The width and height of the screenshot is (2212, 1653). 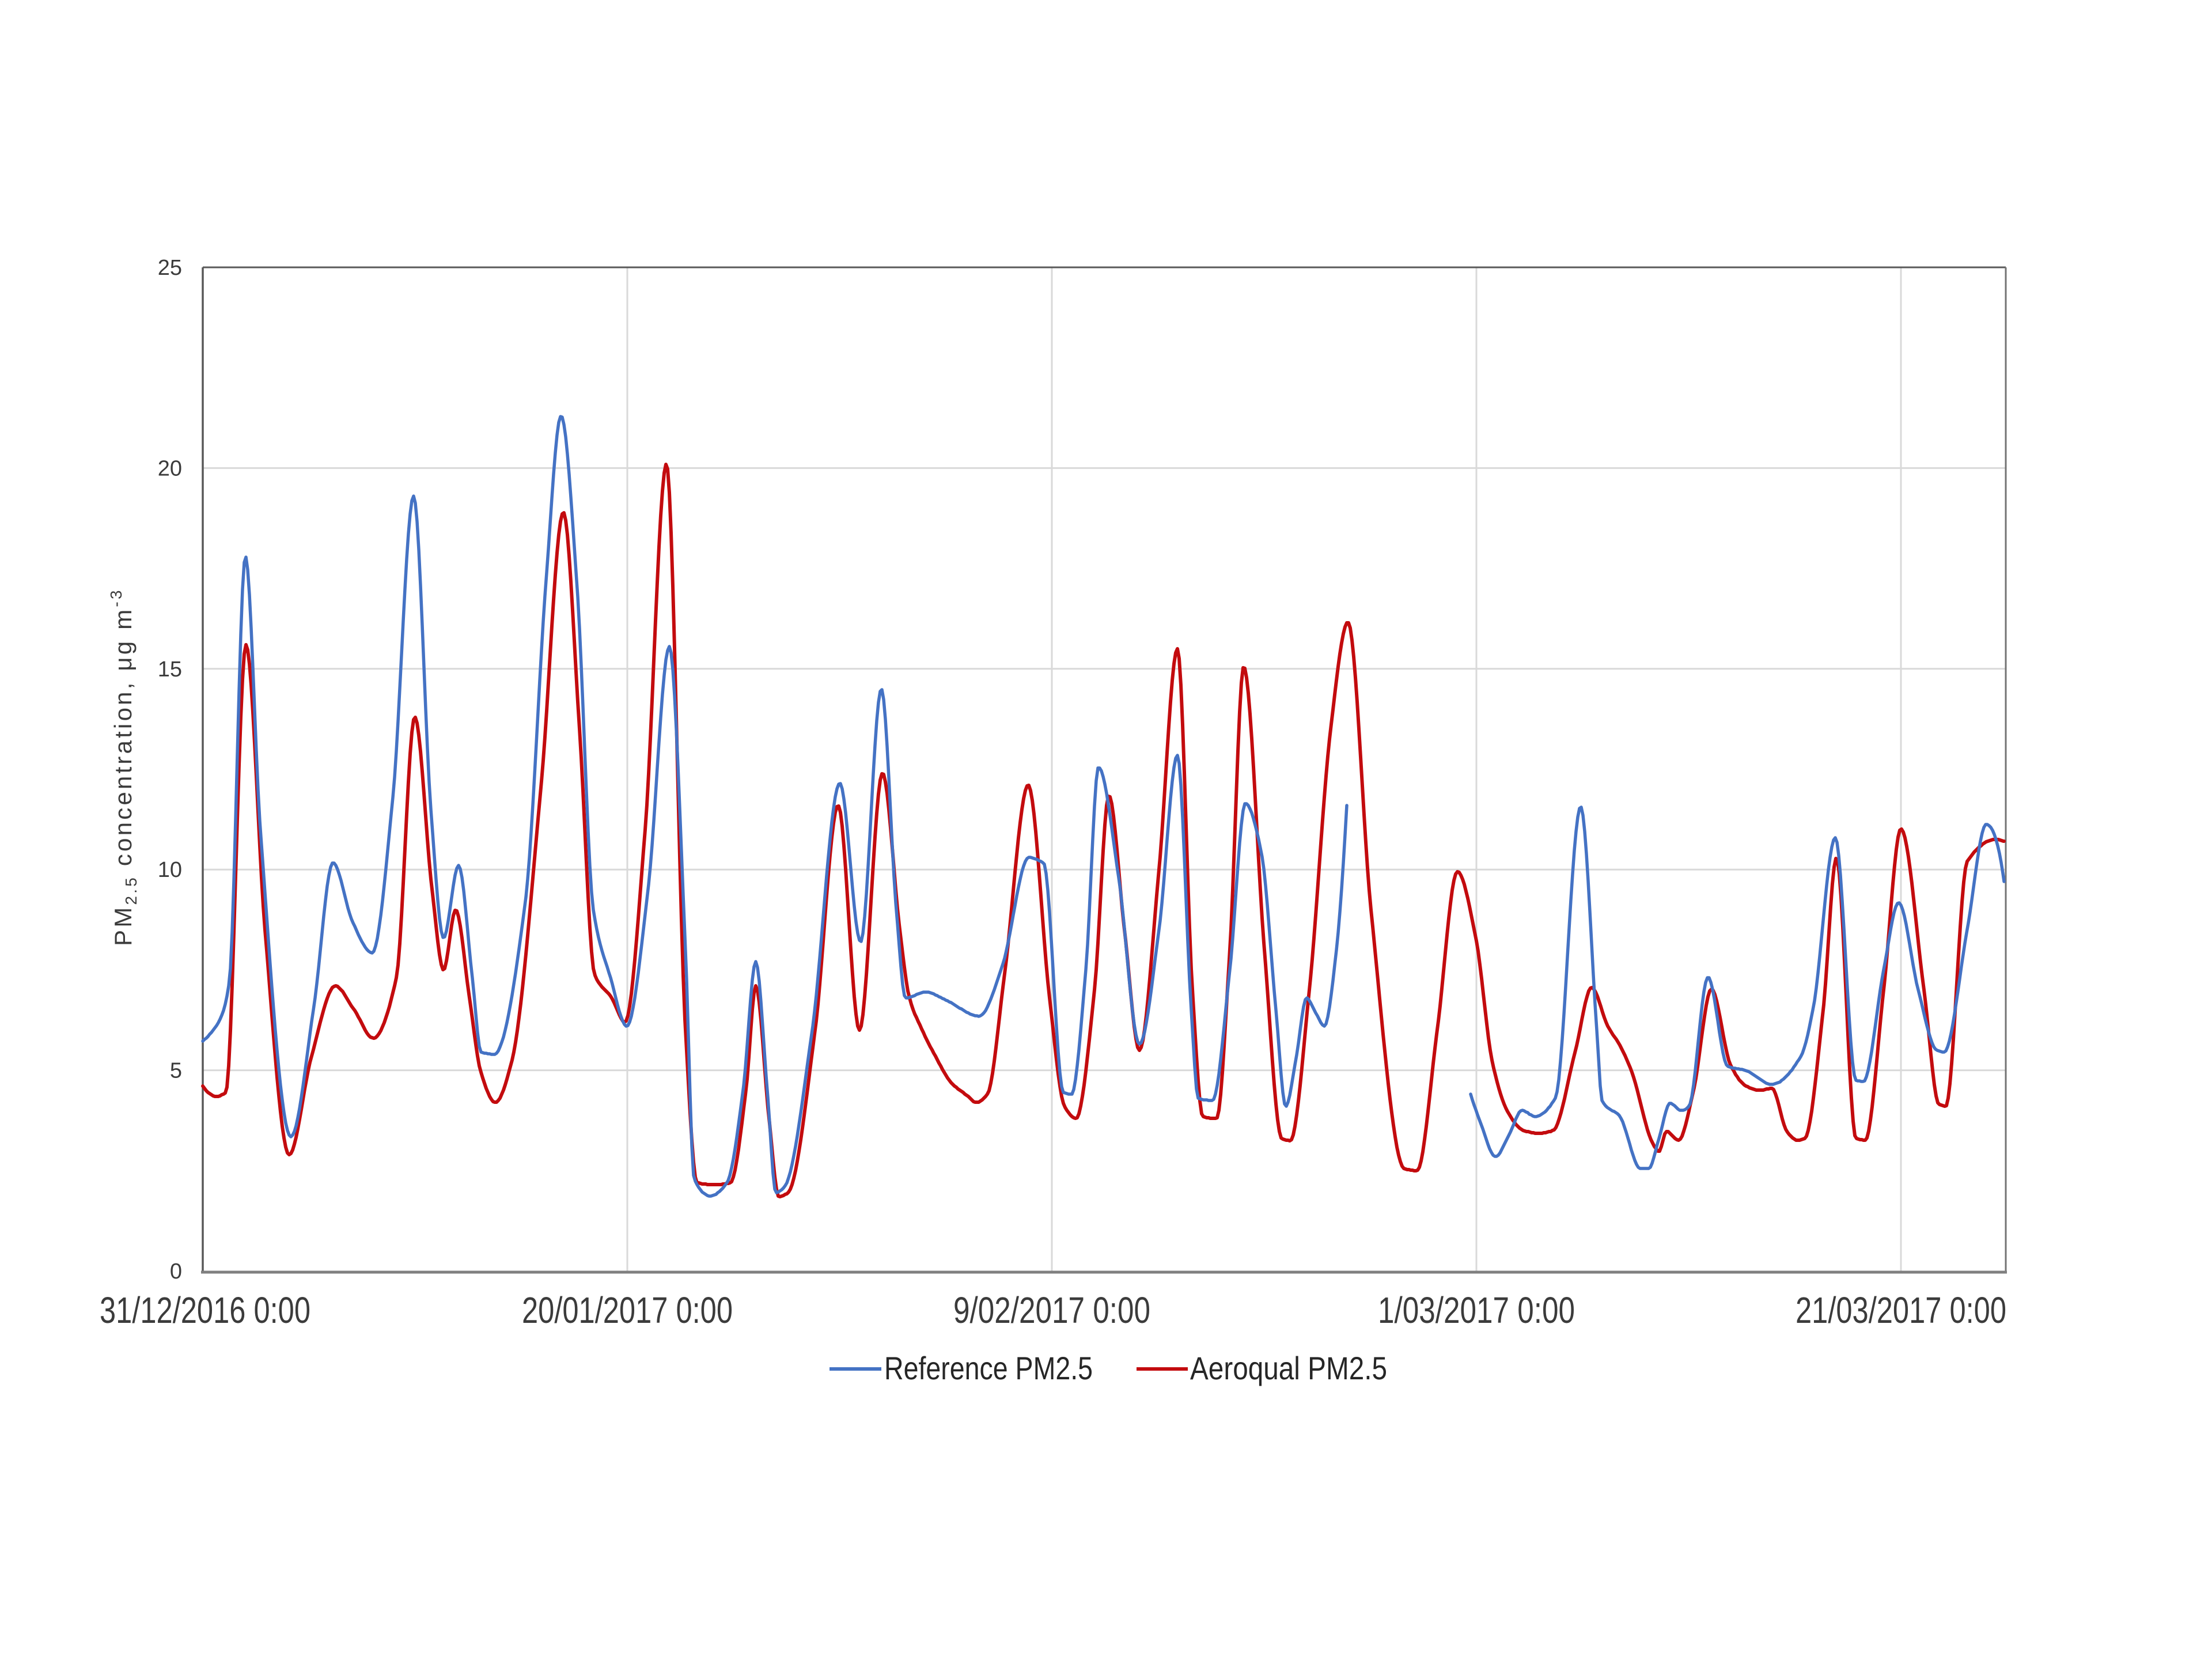 I want to click on svg-text: 5, so click(x=176, y=1071).